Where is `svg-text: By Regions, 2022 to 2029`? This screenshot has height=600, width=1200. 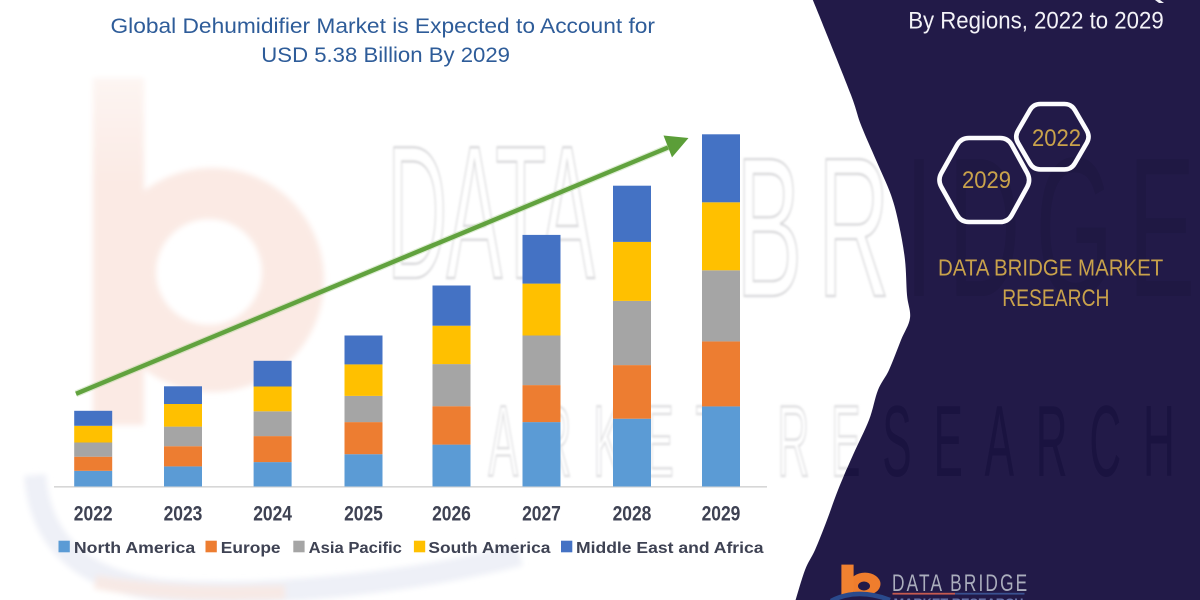
svg-text: By Regions, 2022 to 2029 is located at coordinates (1035, 20).